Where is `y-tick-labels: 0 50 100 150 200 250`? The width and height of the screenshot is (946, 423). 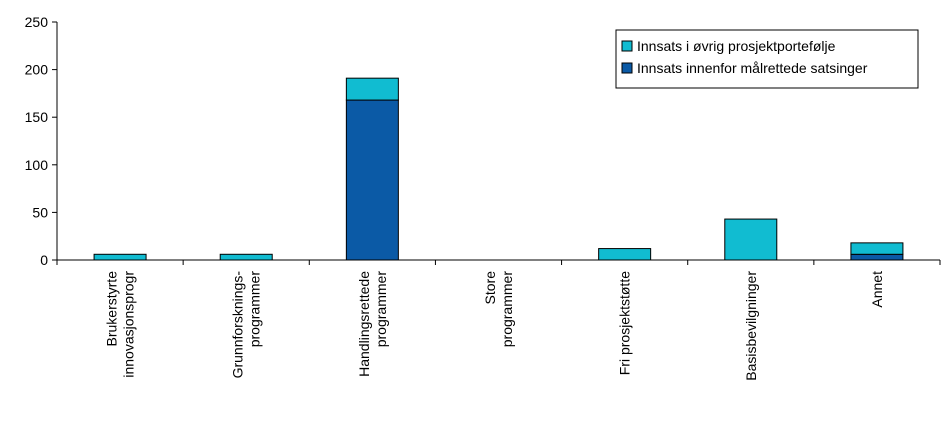 y-tick-labels: 0 50 100 150 200 250 is located at coordinates (37, 141).